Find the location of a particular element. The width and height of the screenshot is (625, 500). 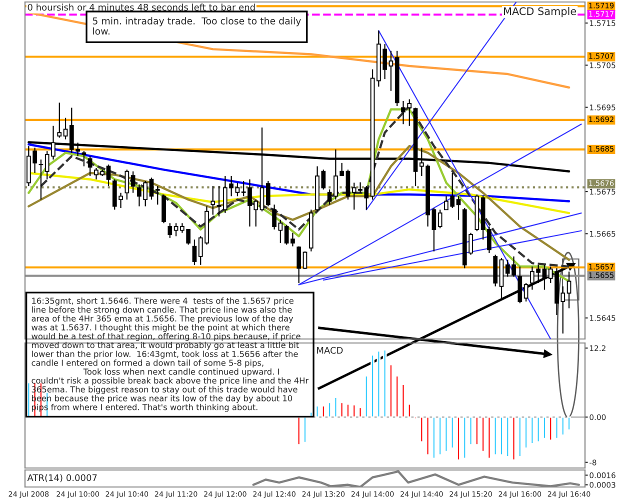

annotation: ATR(14) 0.0007 is located at coordinates (62, 478).